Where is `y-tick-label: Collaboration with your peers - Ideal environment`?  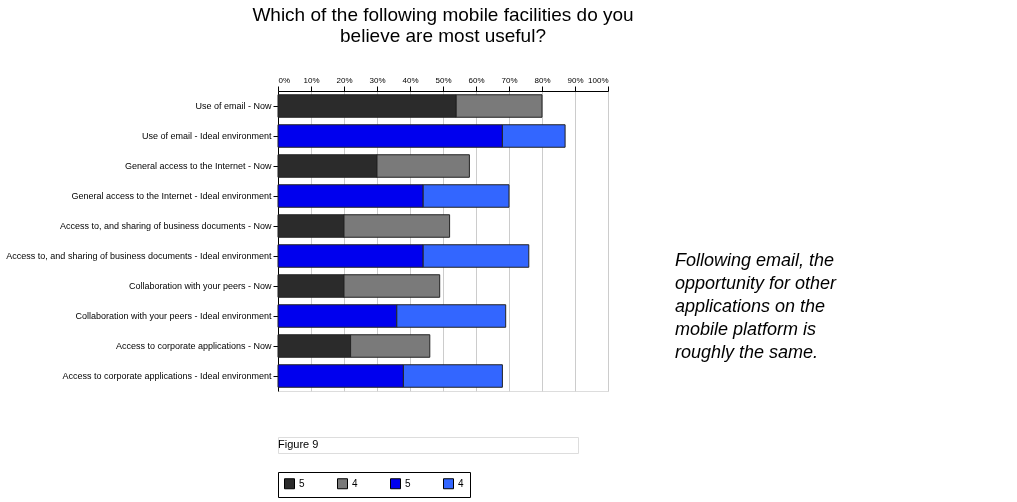
y-tick-label: Collaboration with your peers - Ideal environment is located at coordinates (173, 316).